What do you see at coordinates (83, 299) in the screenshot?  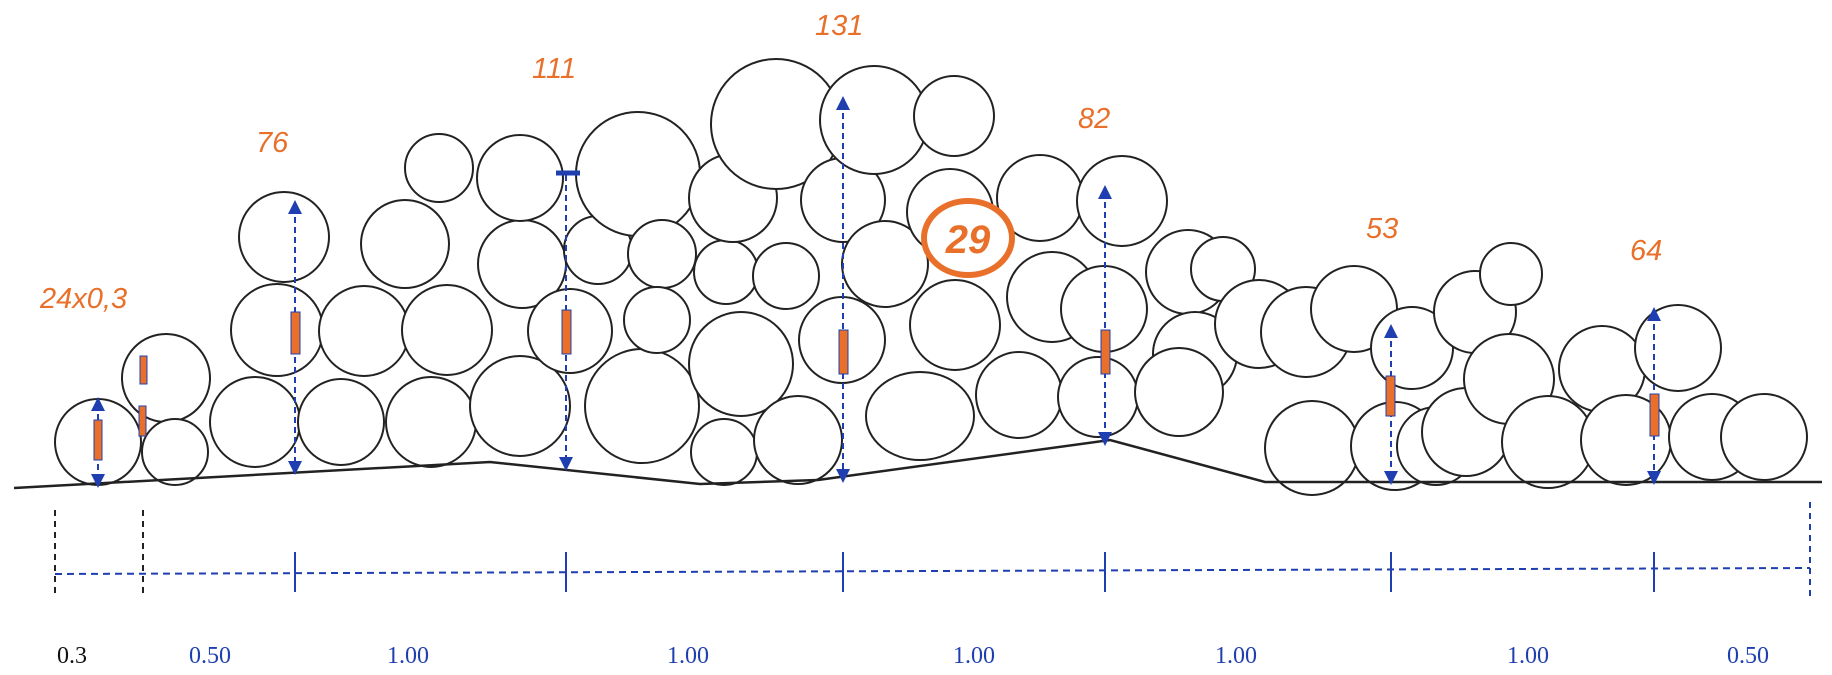 I see `log-diameter-label: 24x0,3` at bounding box center [83, 299].